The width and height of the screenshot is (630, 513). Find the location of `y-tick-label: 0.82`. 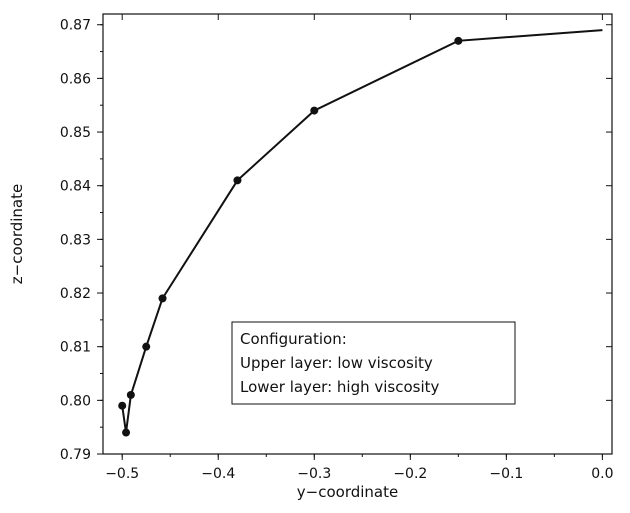

y-tick-label: 0.82 is located at coordinates (75, 294).